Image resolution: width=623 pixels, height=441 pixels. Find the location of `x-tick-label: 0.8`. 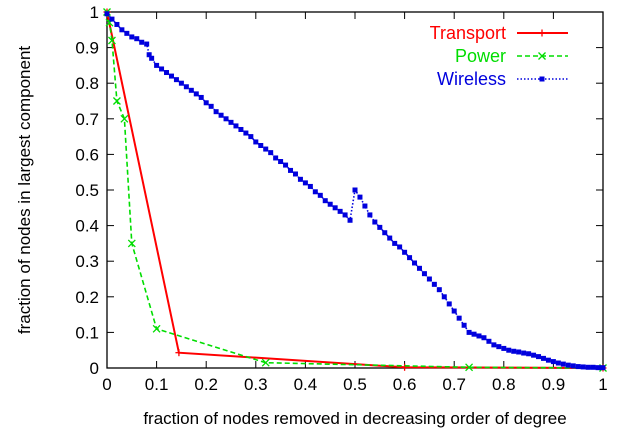

x-tick-label: 0.8 is located at coordinates (504, 384).